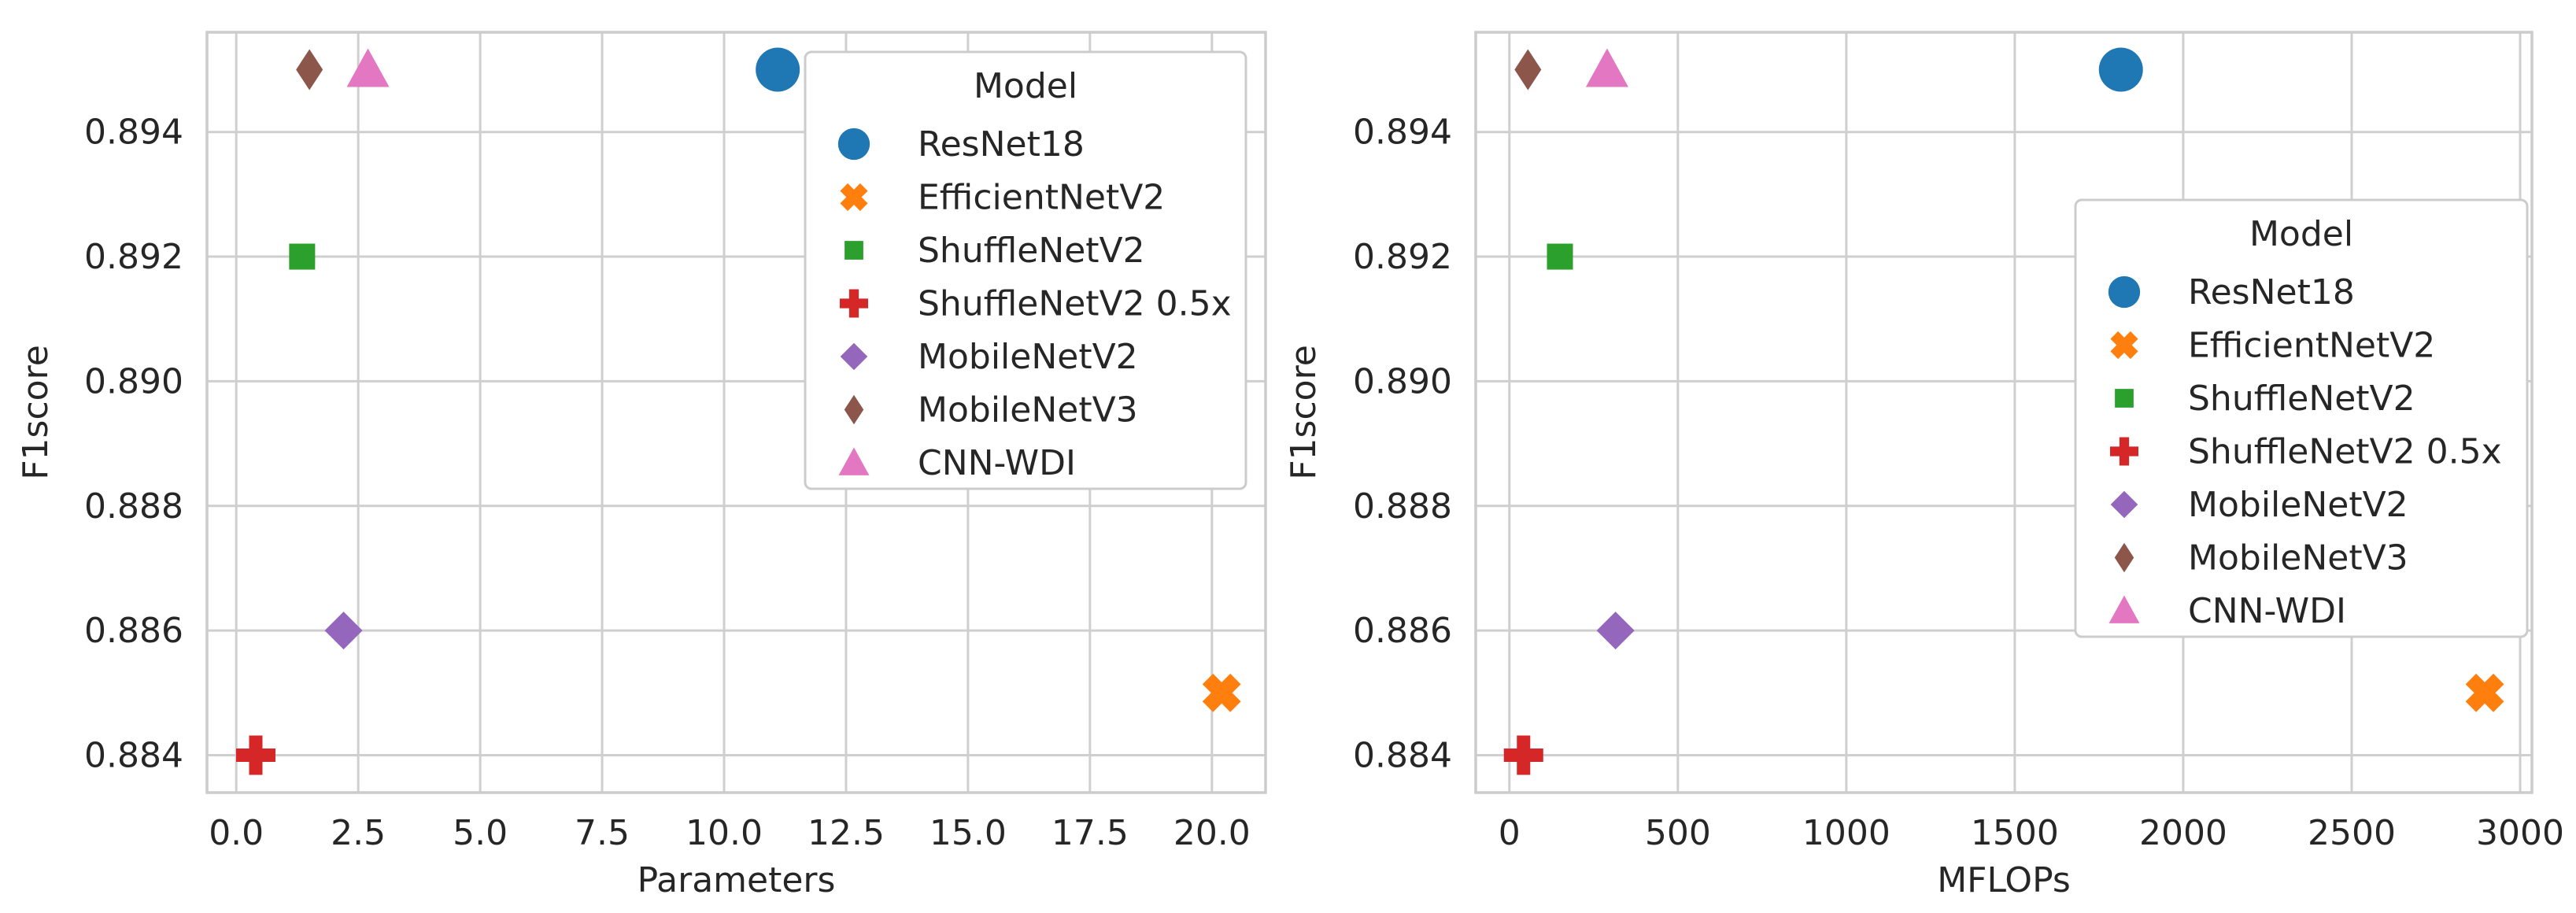  Describe the element at coordinates (1510, 833) in the screenshot. I see `x-tick-label: 0` at that location.